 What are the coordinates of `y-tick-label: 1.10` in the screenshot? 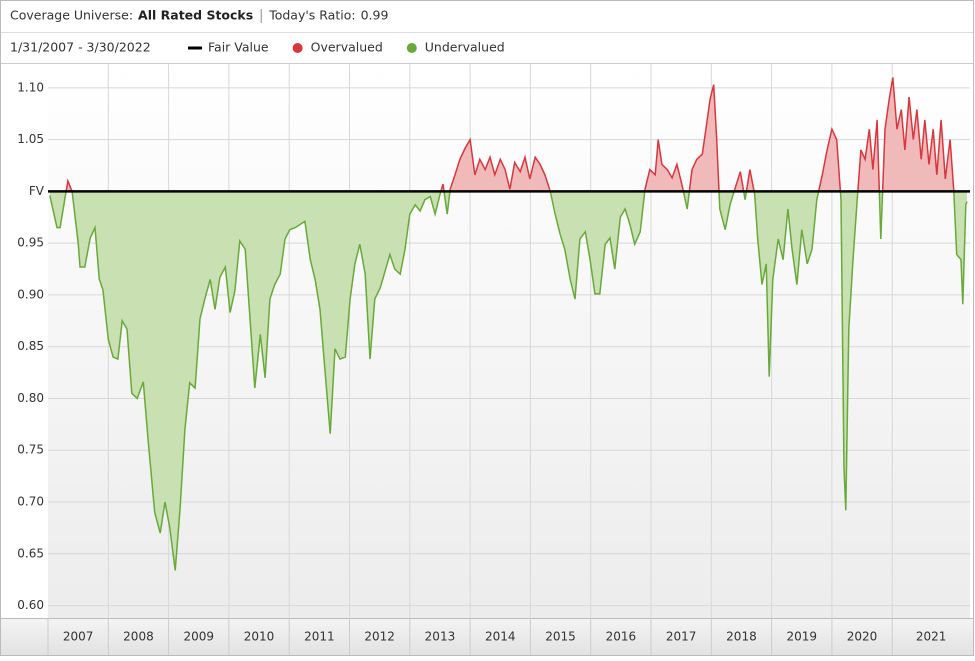 It's located at (30, 87).